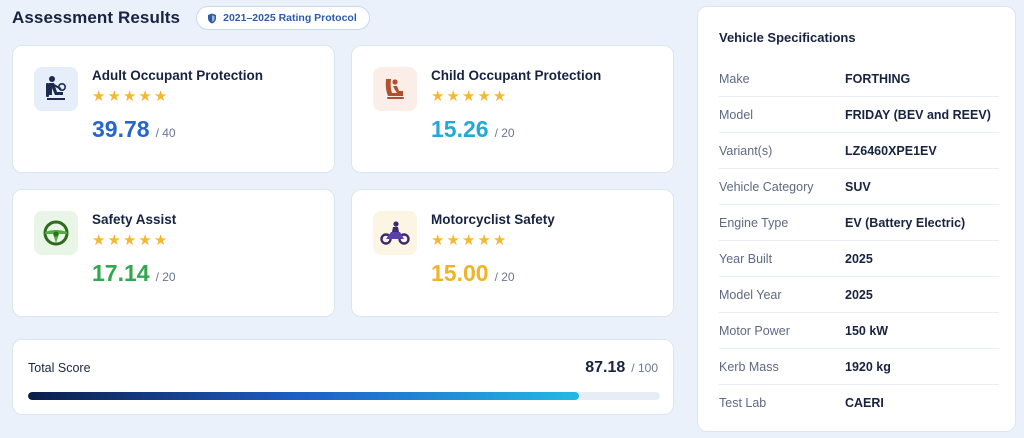 Image resolution: width=1024 pixels, height=438 pixels. What do you see at coordinates (605, 367) in the screenshot?
I see `total-score-value: 87.18` at bounding box center [605, 367].